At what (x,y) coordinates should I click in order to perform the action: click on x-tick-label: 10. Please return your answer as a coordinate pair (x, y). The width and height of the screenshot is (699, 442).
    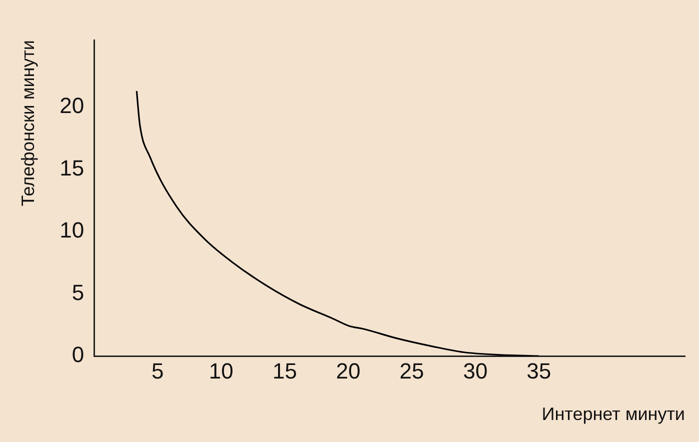
    Looking at the image, I should click on (221, 371).